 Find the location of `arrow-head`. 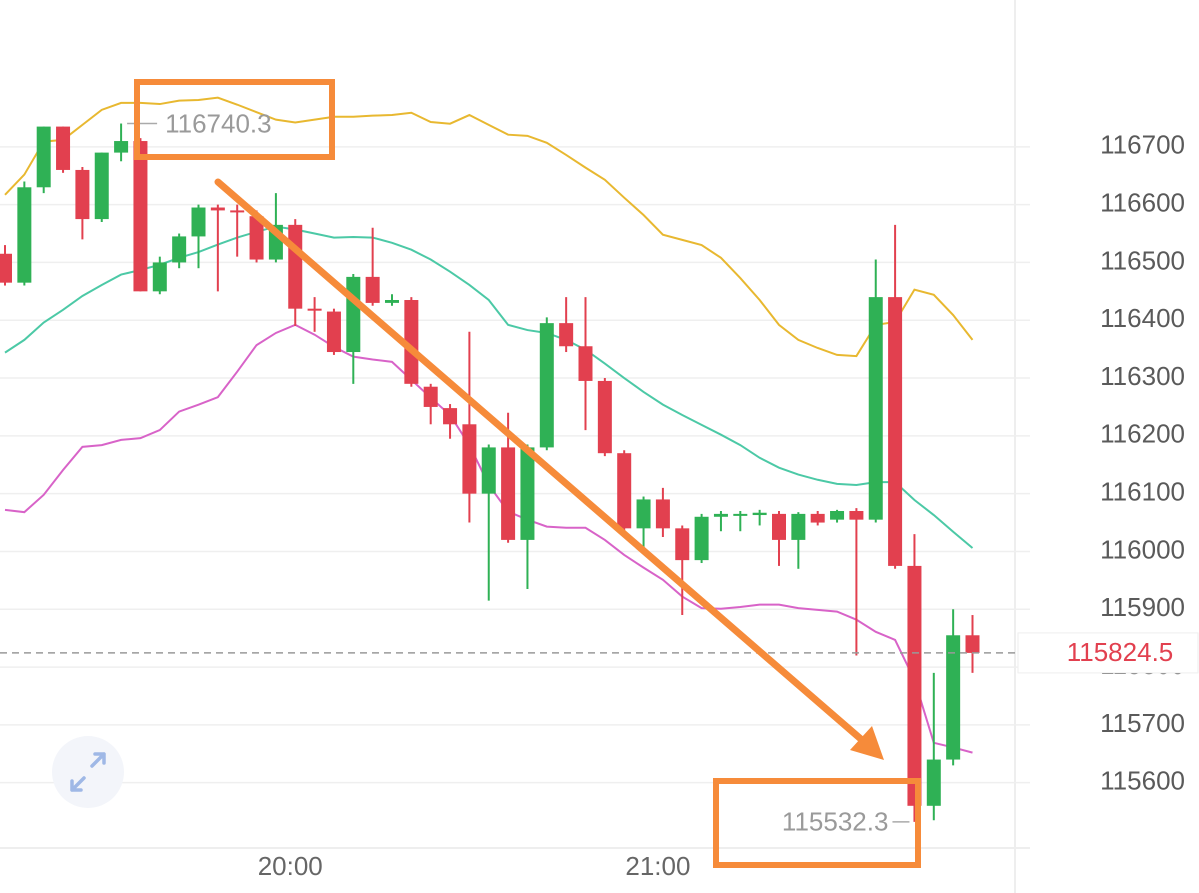

arrow-head is located at coordinates (867, 743).